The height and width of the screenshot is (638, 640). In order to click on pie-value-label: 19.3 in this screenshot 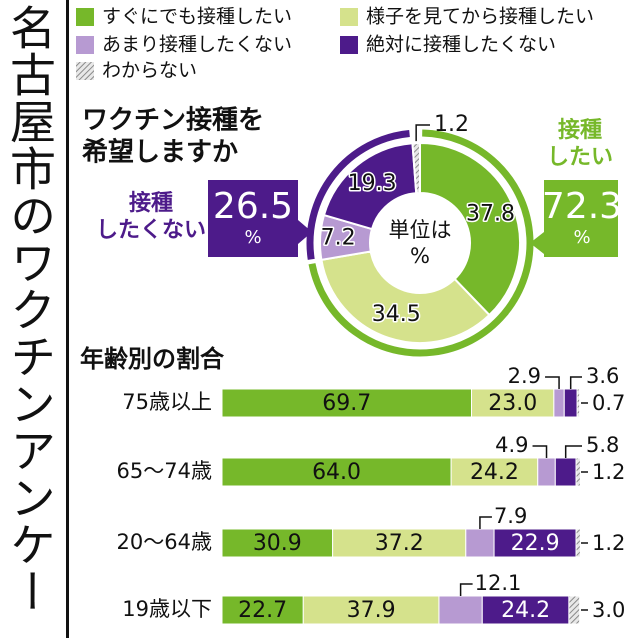, I will do `click(372, 183)`.